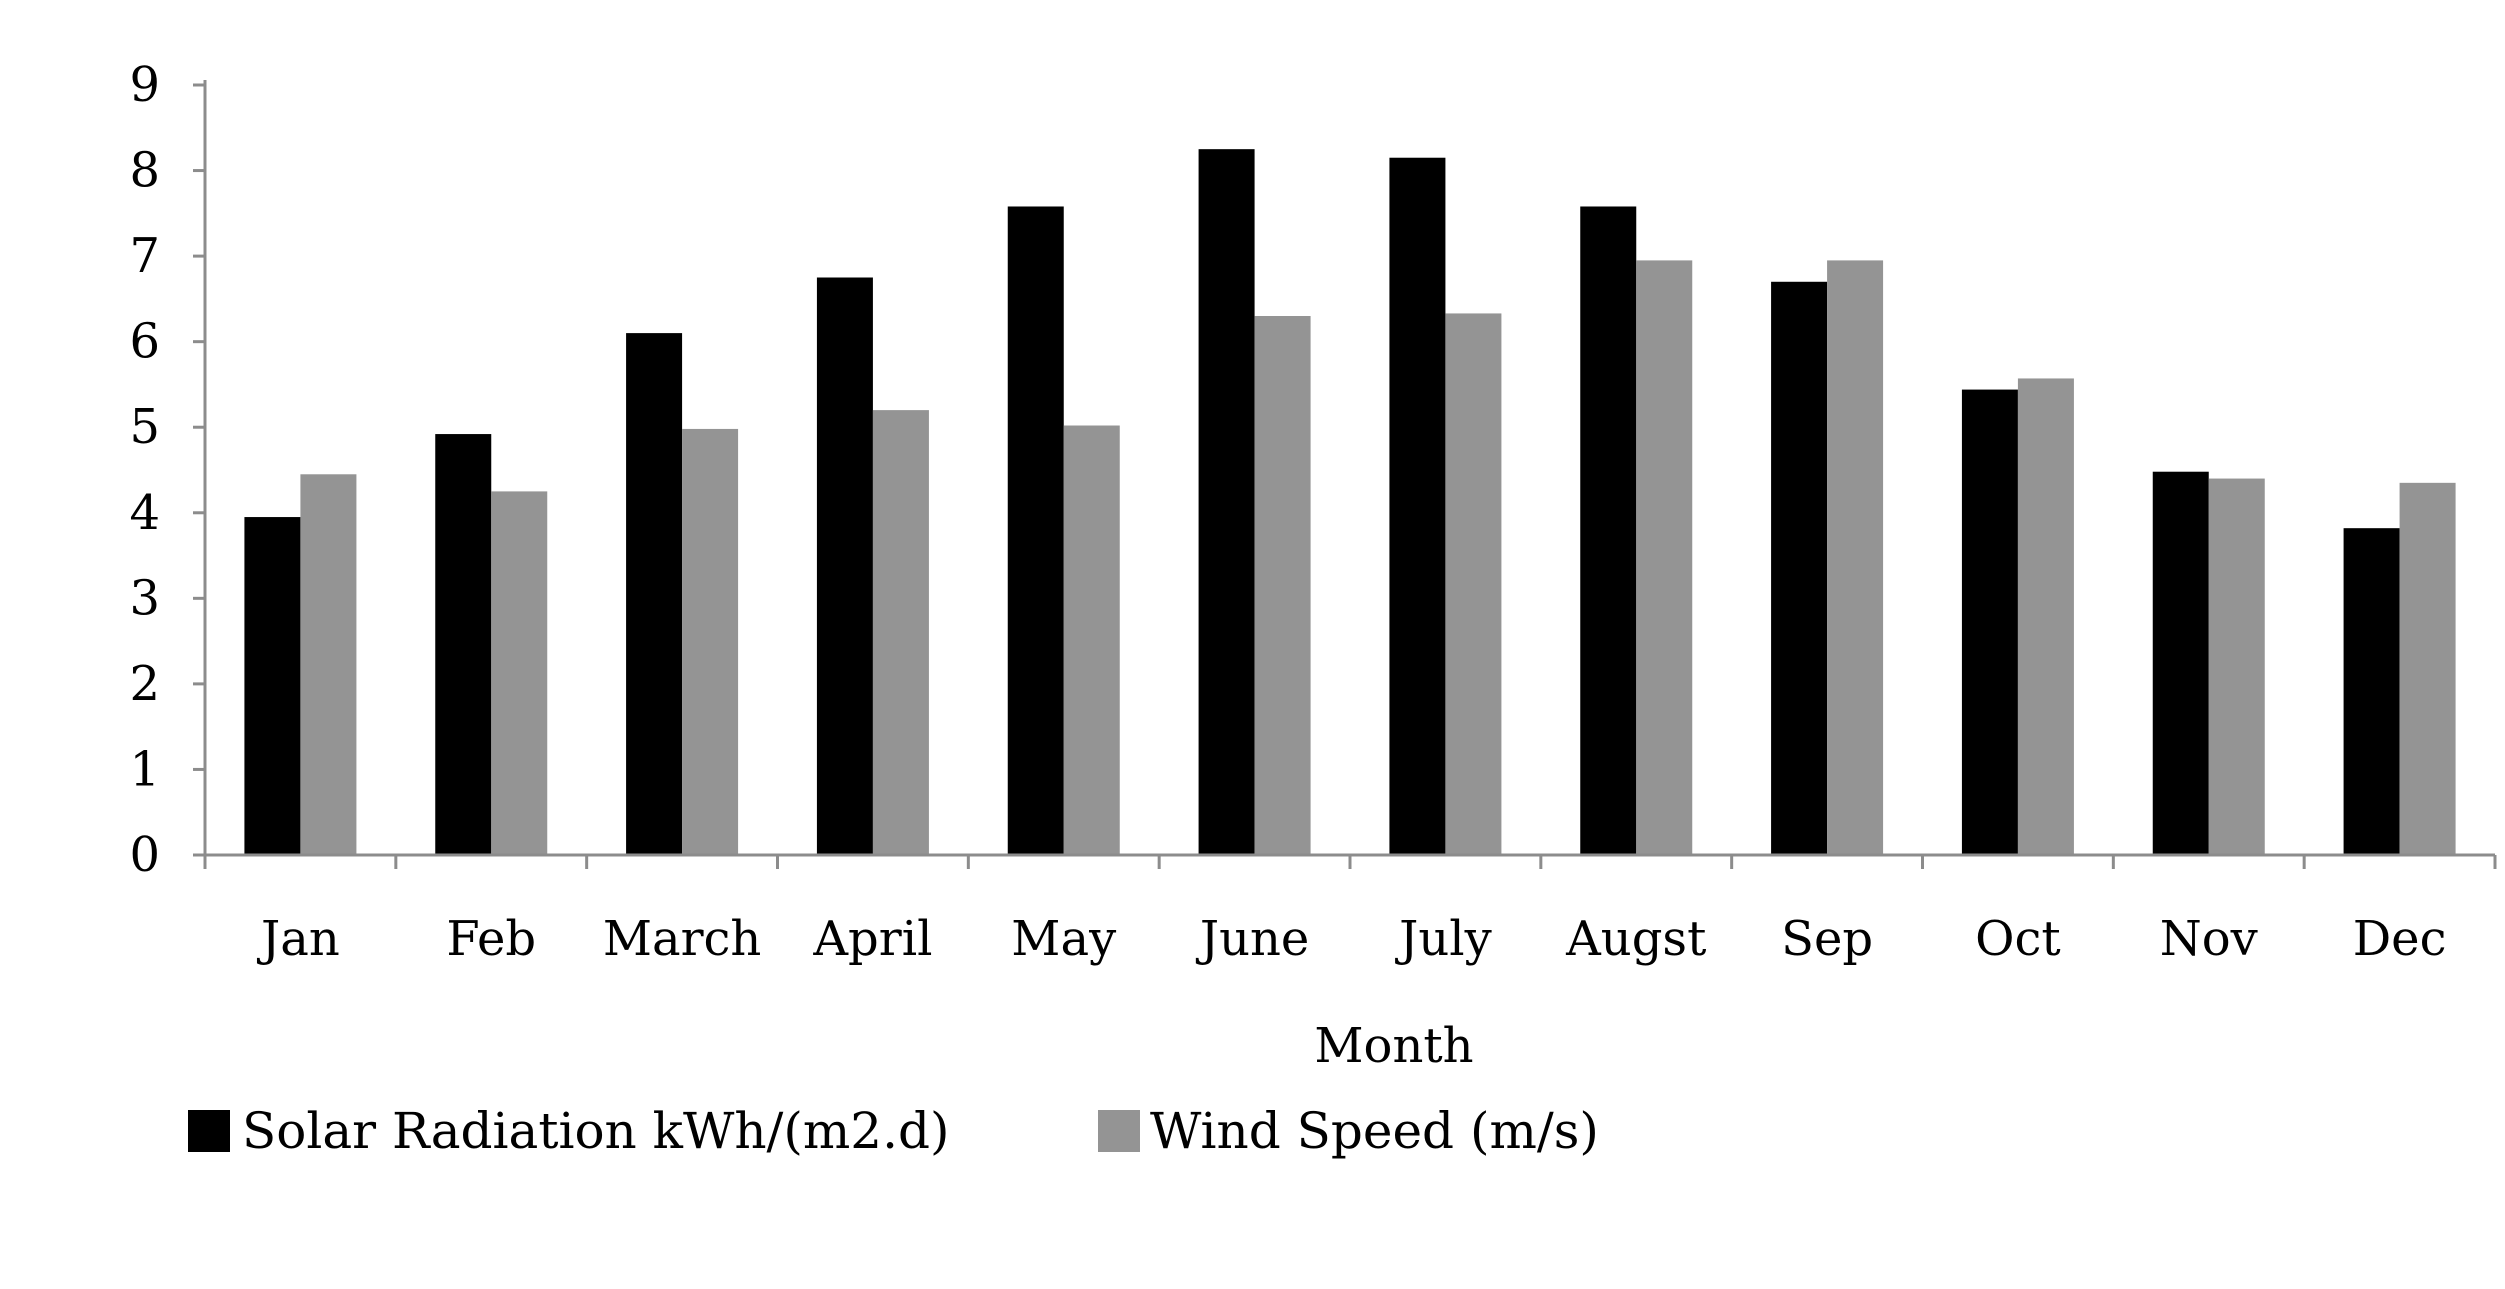  I want to click on y-tick-label-5: 5, so click(144, 427).